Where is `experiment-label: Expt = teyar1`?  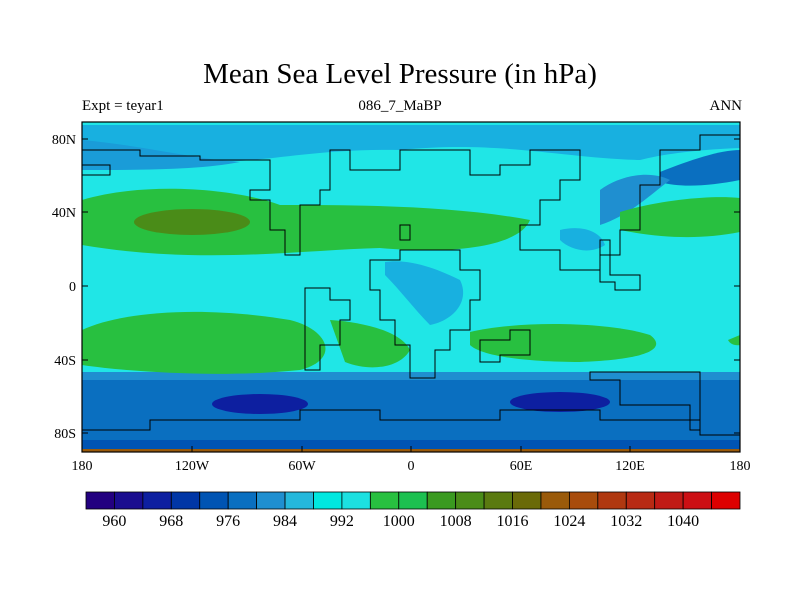 experiment-label: Expt = teyar1 is located at coordinates (123, 106).